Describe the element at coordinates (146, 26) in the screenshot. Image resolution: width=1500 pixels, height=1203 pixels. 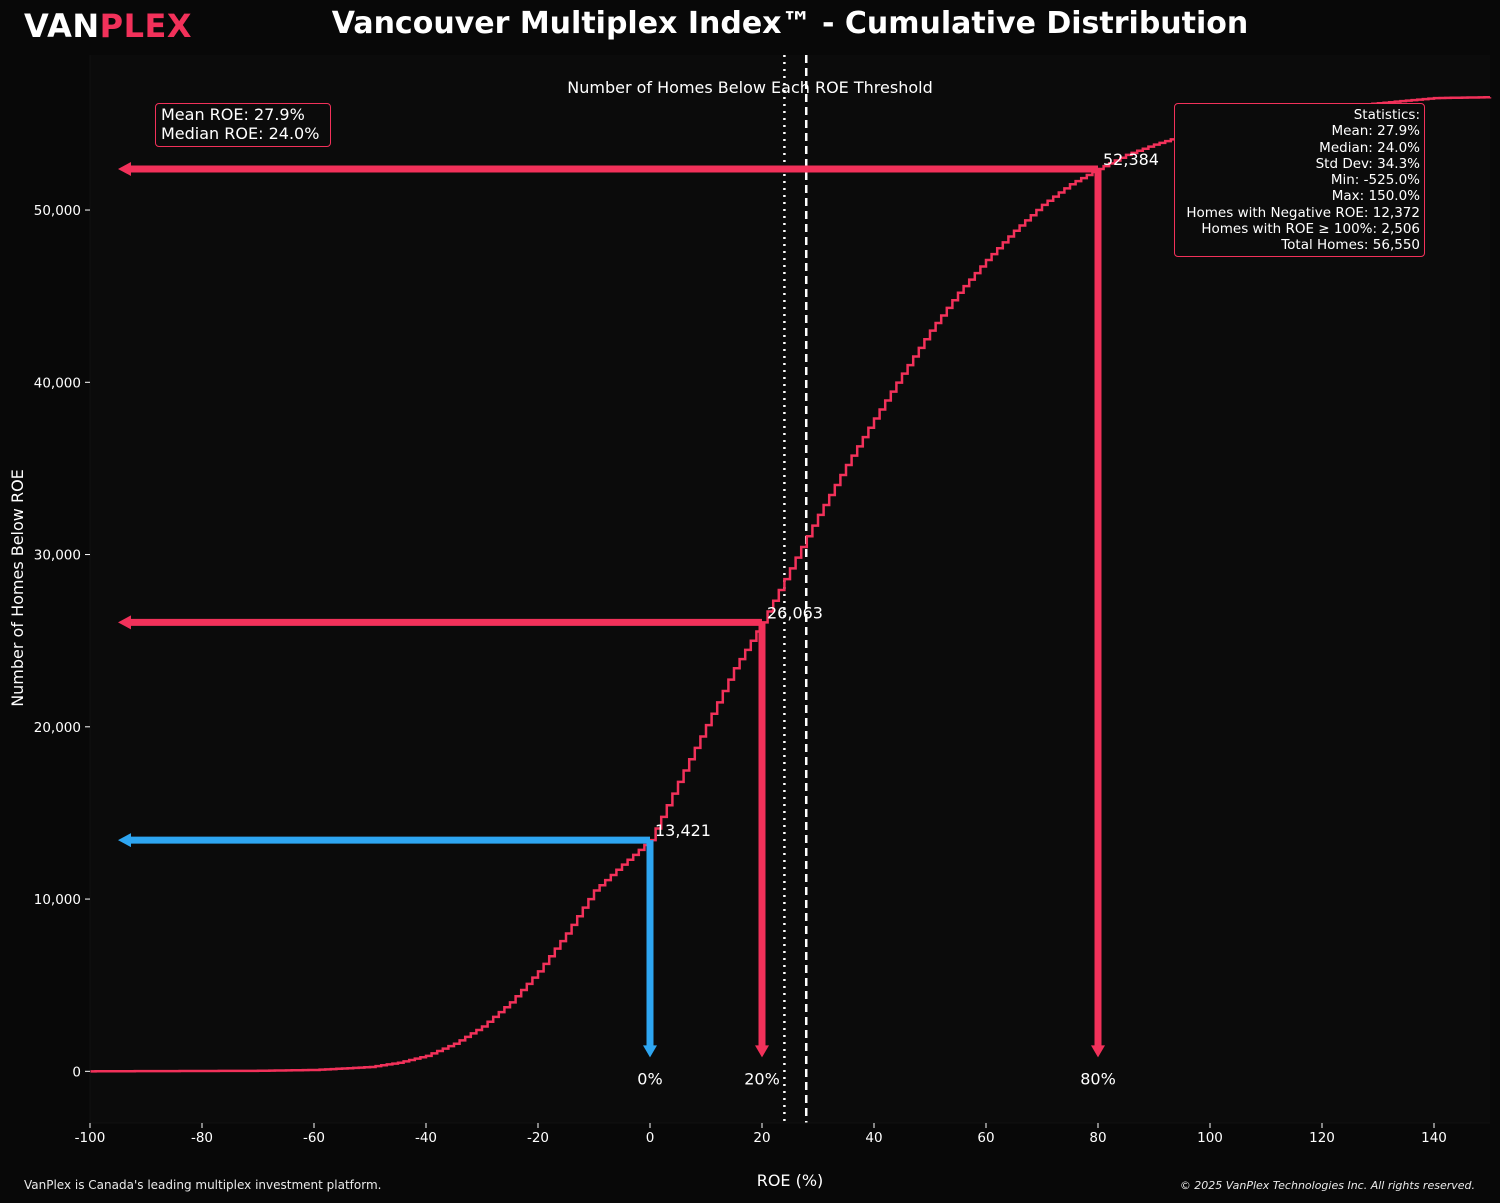
I see `brand-logo-part2: PLEX` at that location.